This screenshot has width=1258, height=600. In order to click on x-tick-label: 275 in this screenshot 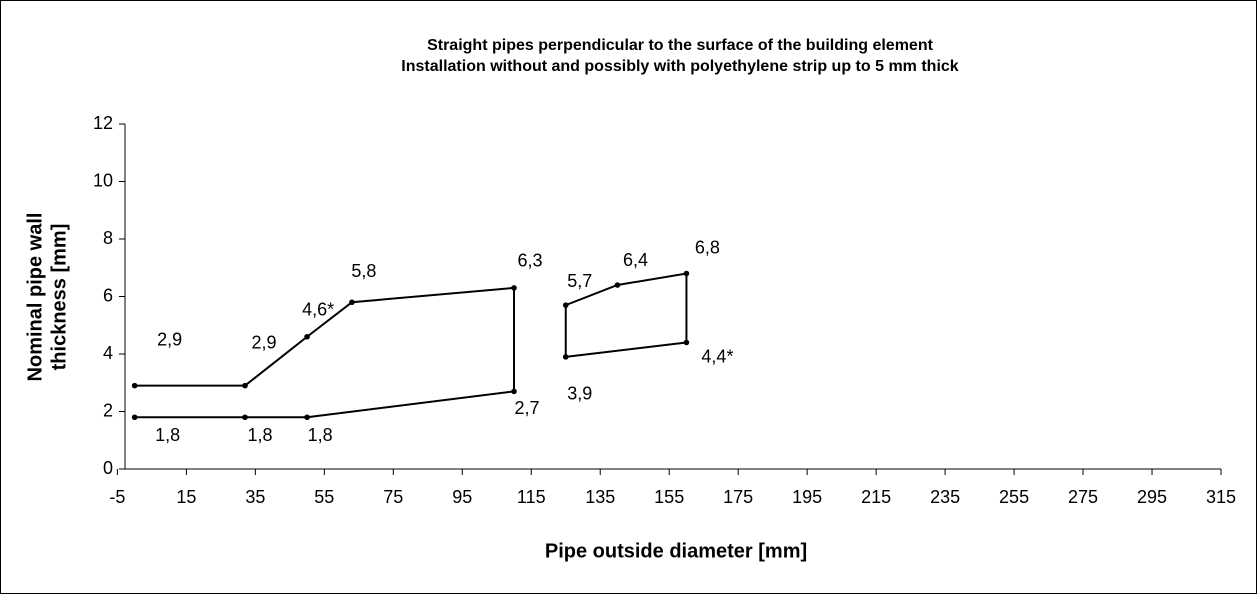, I will do `click(1083, 497)`.